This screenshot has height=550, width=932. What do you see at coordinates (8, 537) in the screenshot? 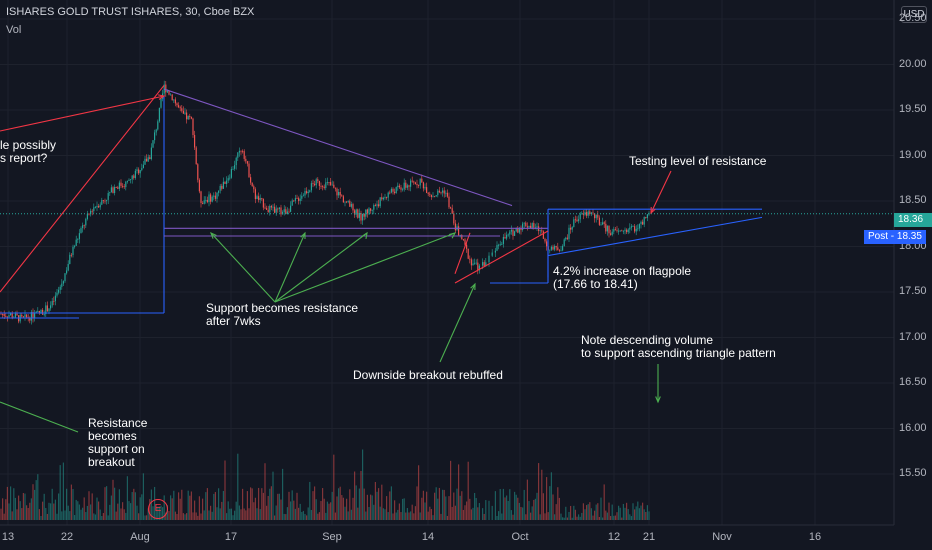
I see `time-tick-0: 13` at bounding box center [8, 537].